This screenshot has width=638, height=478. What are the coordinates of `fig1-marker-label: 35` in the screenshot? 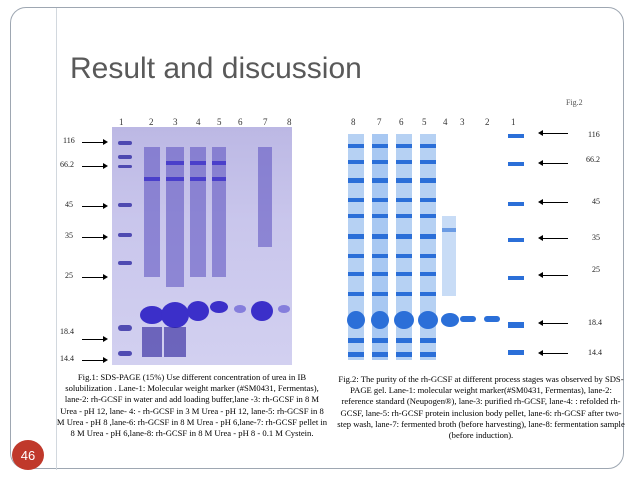 It's located at (69, 235).